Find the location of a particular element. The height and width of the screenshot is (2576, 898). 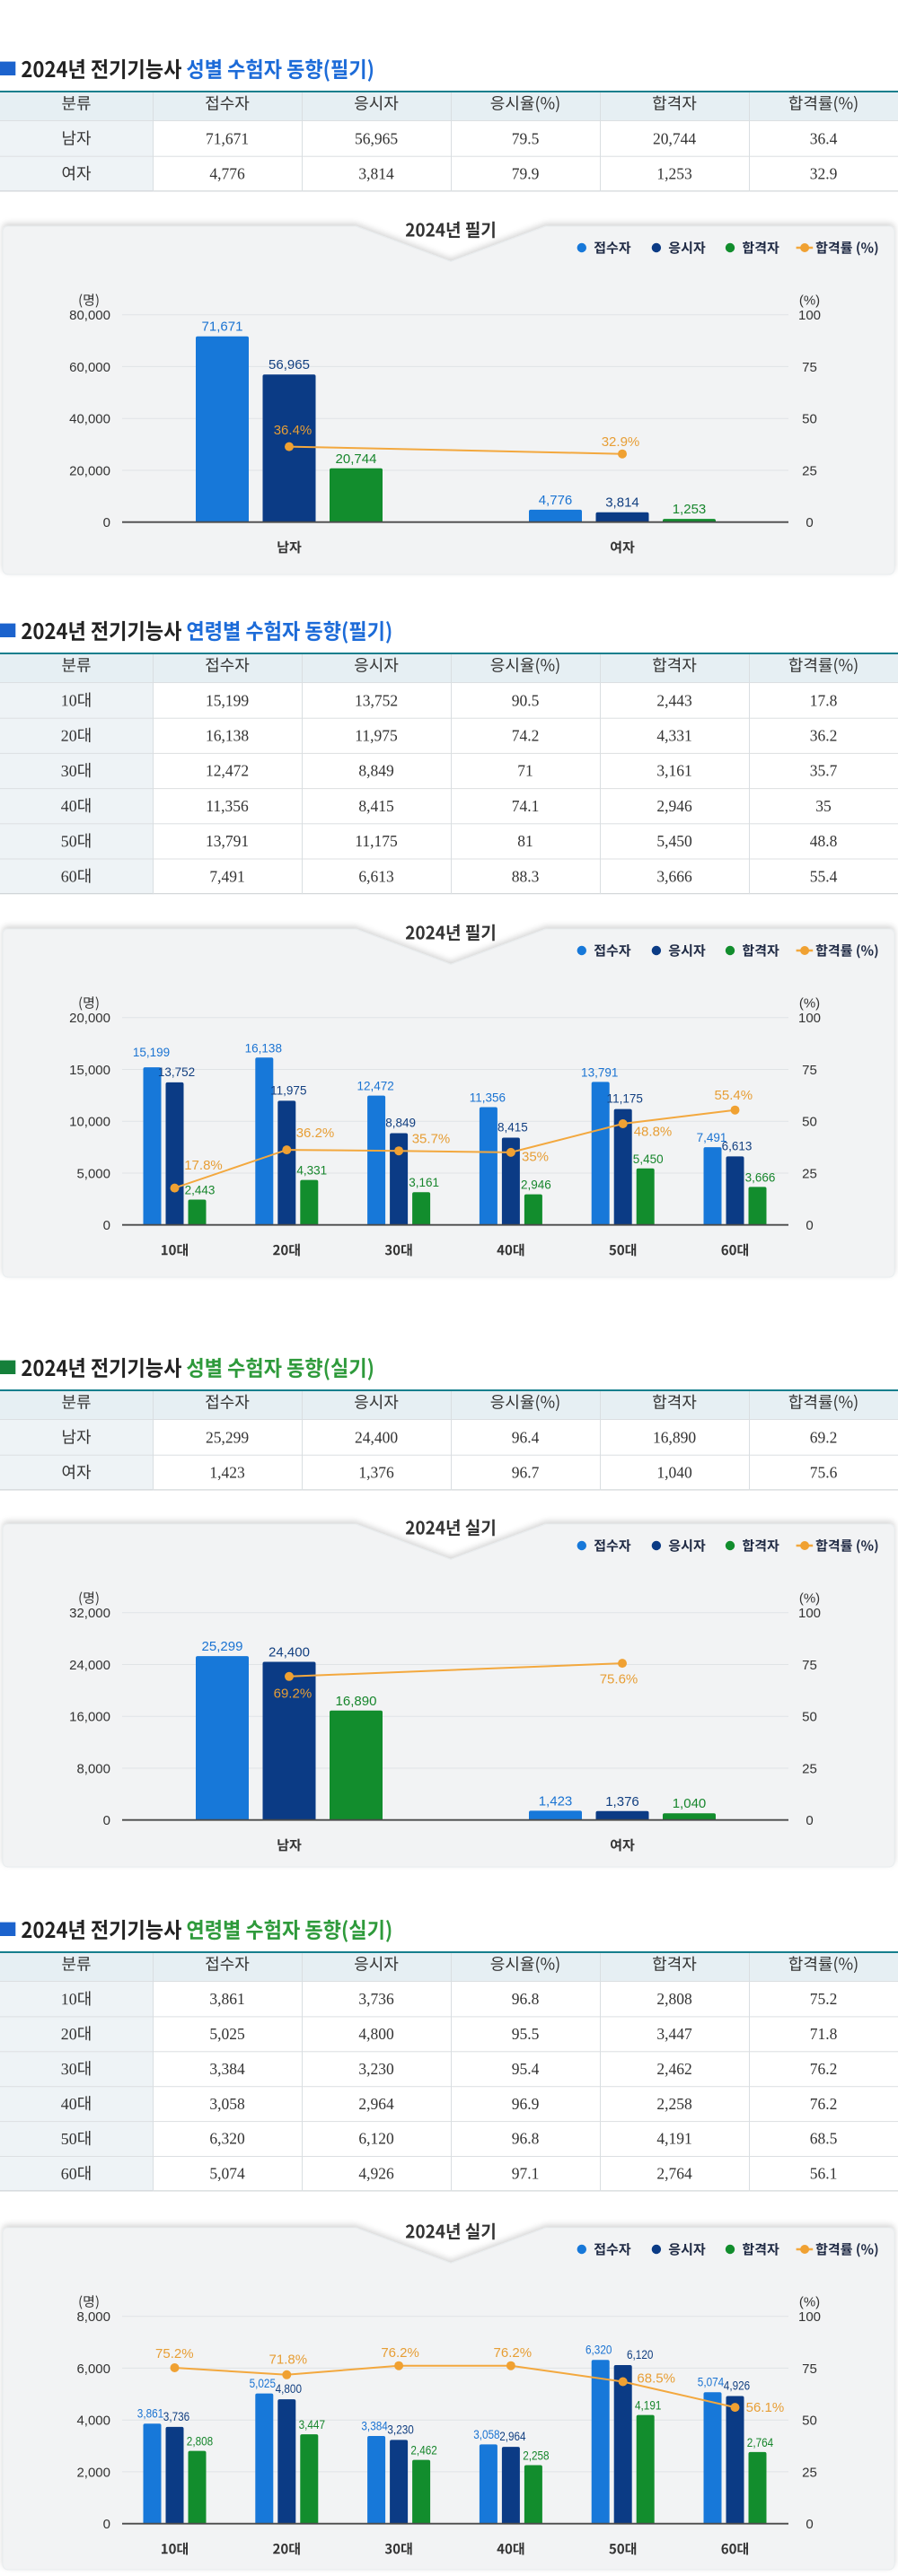

svg-text: 48.8 is located at coordinates (824, 841).